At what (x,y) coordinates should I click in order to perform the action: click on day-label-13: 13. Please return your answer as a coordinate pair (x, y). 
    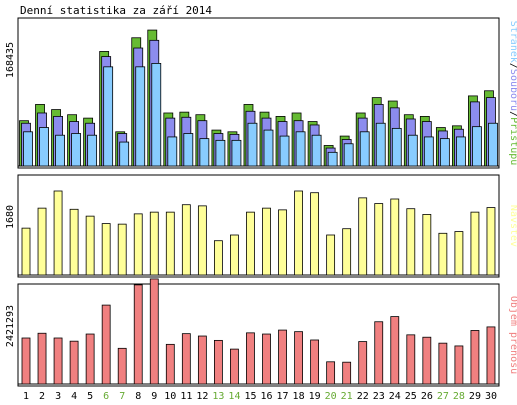
    Looking at the image, I should click on (218, 396).